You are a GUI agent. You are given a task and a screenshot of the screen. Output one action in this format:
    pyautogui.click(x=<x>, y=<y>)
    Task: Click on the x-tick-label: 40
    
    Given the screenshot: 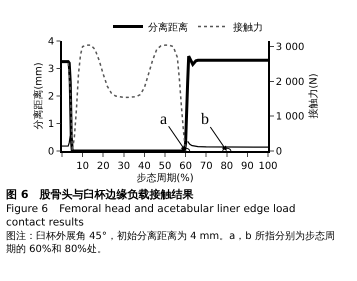 What is the action you would take?
    pyautogui.click(x=144, y=166)
    